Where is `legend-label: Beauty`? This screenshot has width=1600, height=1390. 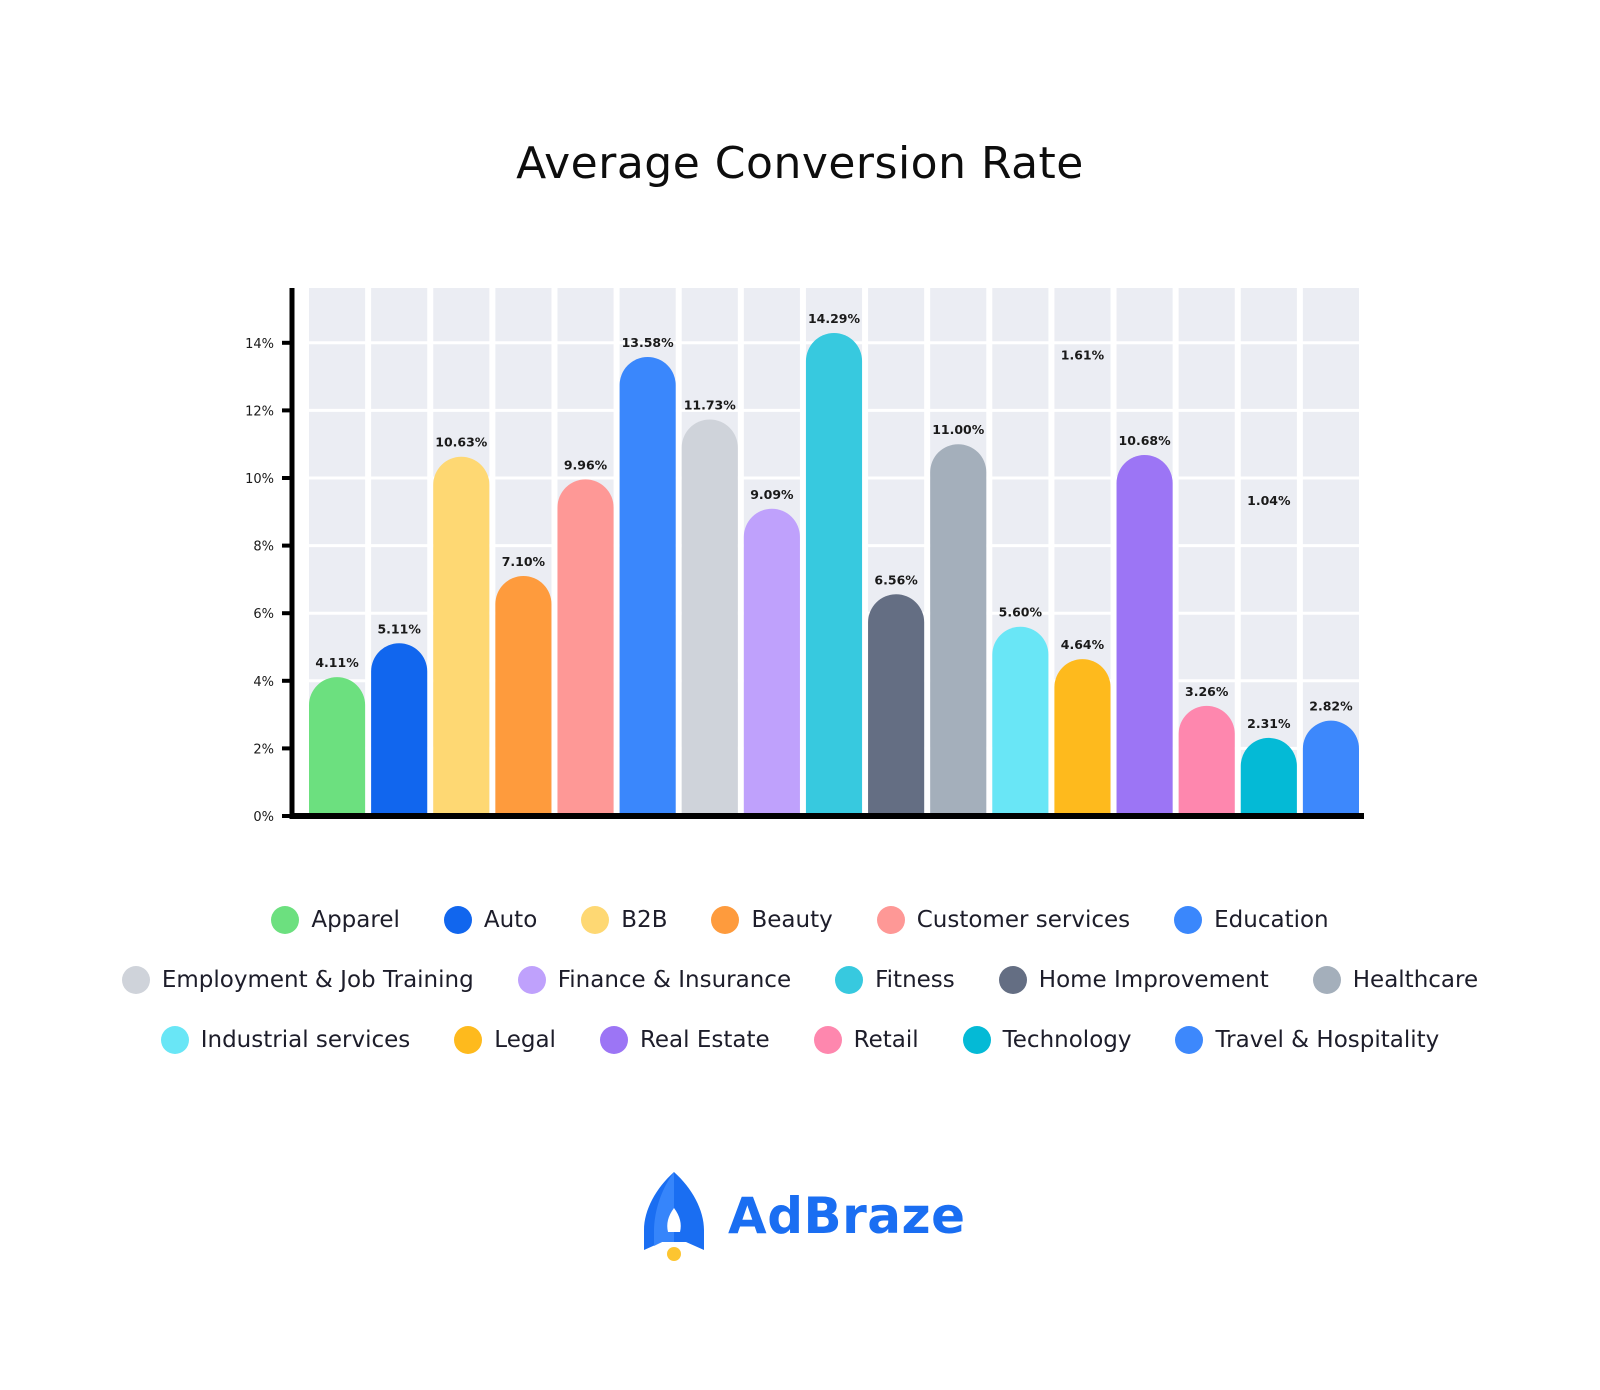 legend-label: Beauty is located at coordinates (792, 920).